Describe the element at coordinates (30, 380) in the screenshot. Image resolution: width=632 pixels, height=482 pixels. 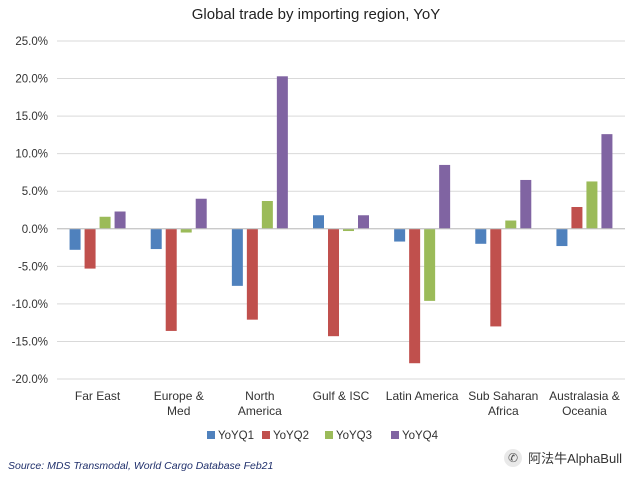
I see `y-tick-label: -20.0%` at that location.